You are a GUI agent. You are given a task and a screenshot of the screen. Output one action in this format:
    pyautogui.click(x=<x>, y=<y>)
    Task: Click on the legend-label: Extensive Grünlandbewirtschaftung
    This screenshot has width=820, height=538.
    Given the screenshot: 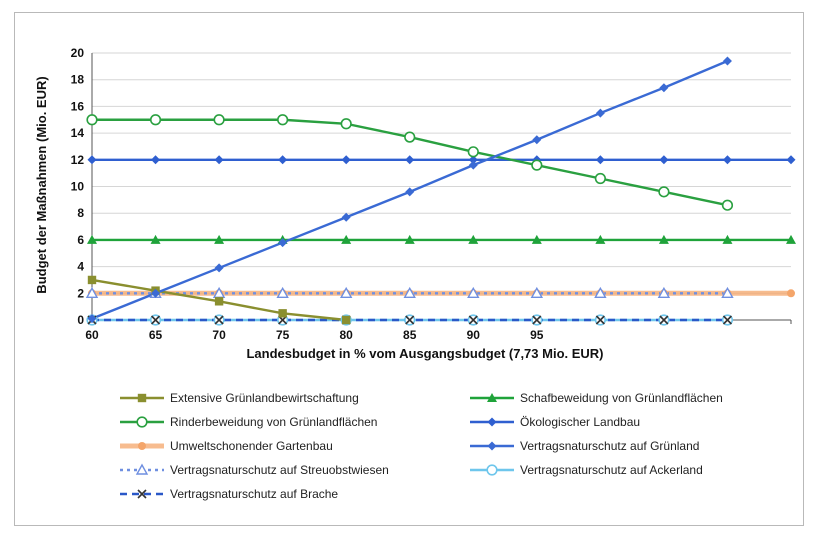 What is the action you would take?
    pyautogui.click(x=264, y=398)
    